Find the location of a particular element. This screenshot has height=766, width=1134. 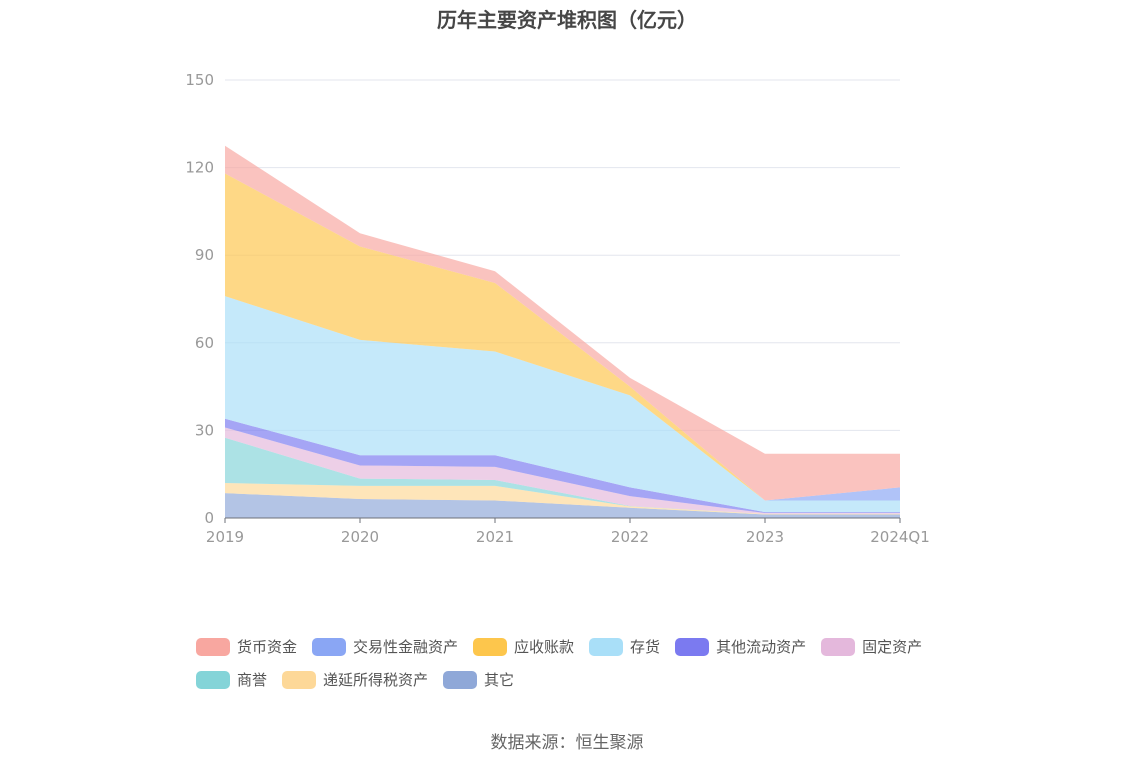

legend-label: 货币资金 is located at coordinates (267, 647).